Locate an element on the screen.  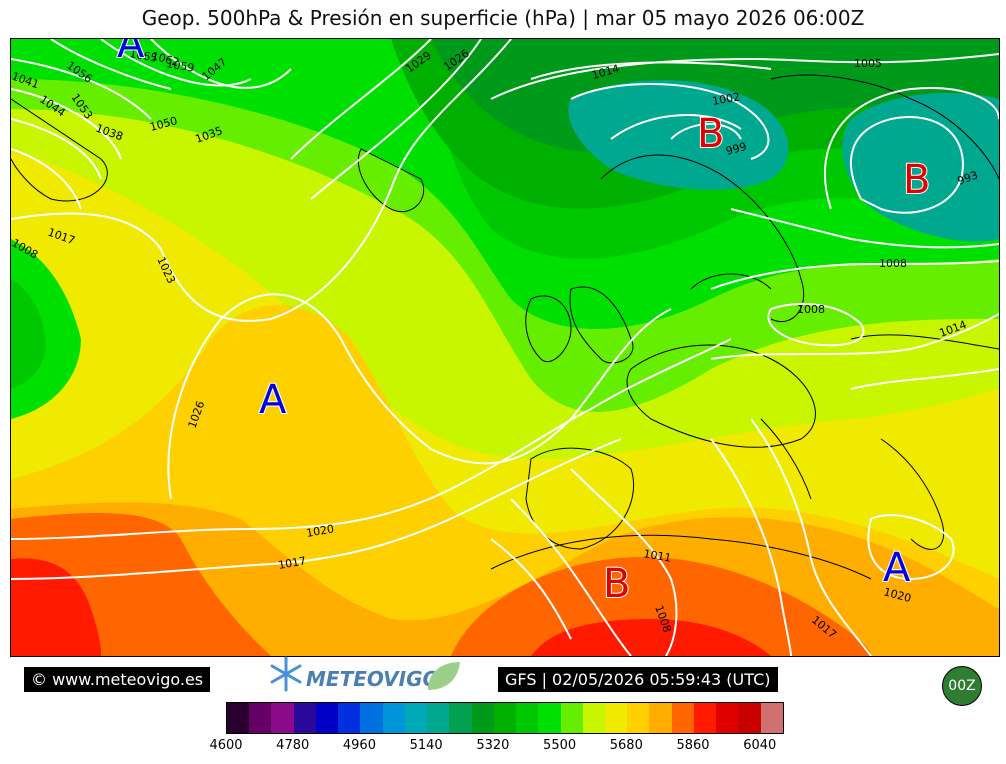
colorbar-tick-label: 5860 is located at coordinates (693, 745).